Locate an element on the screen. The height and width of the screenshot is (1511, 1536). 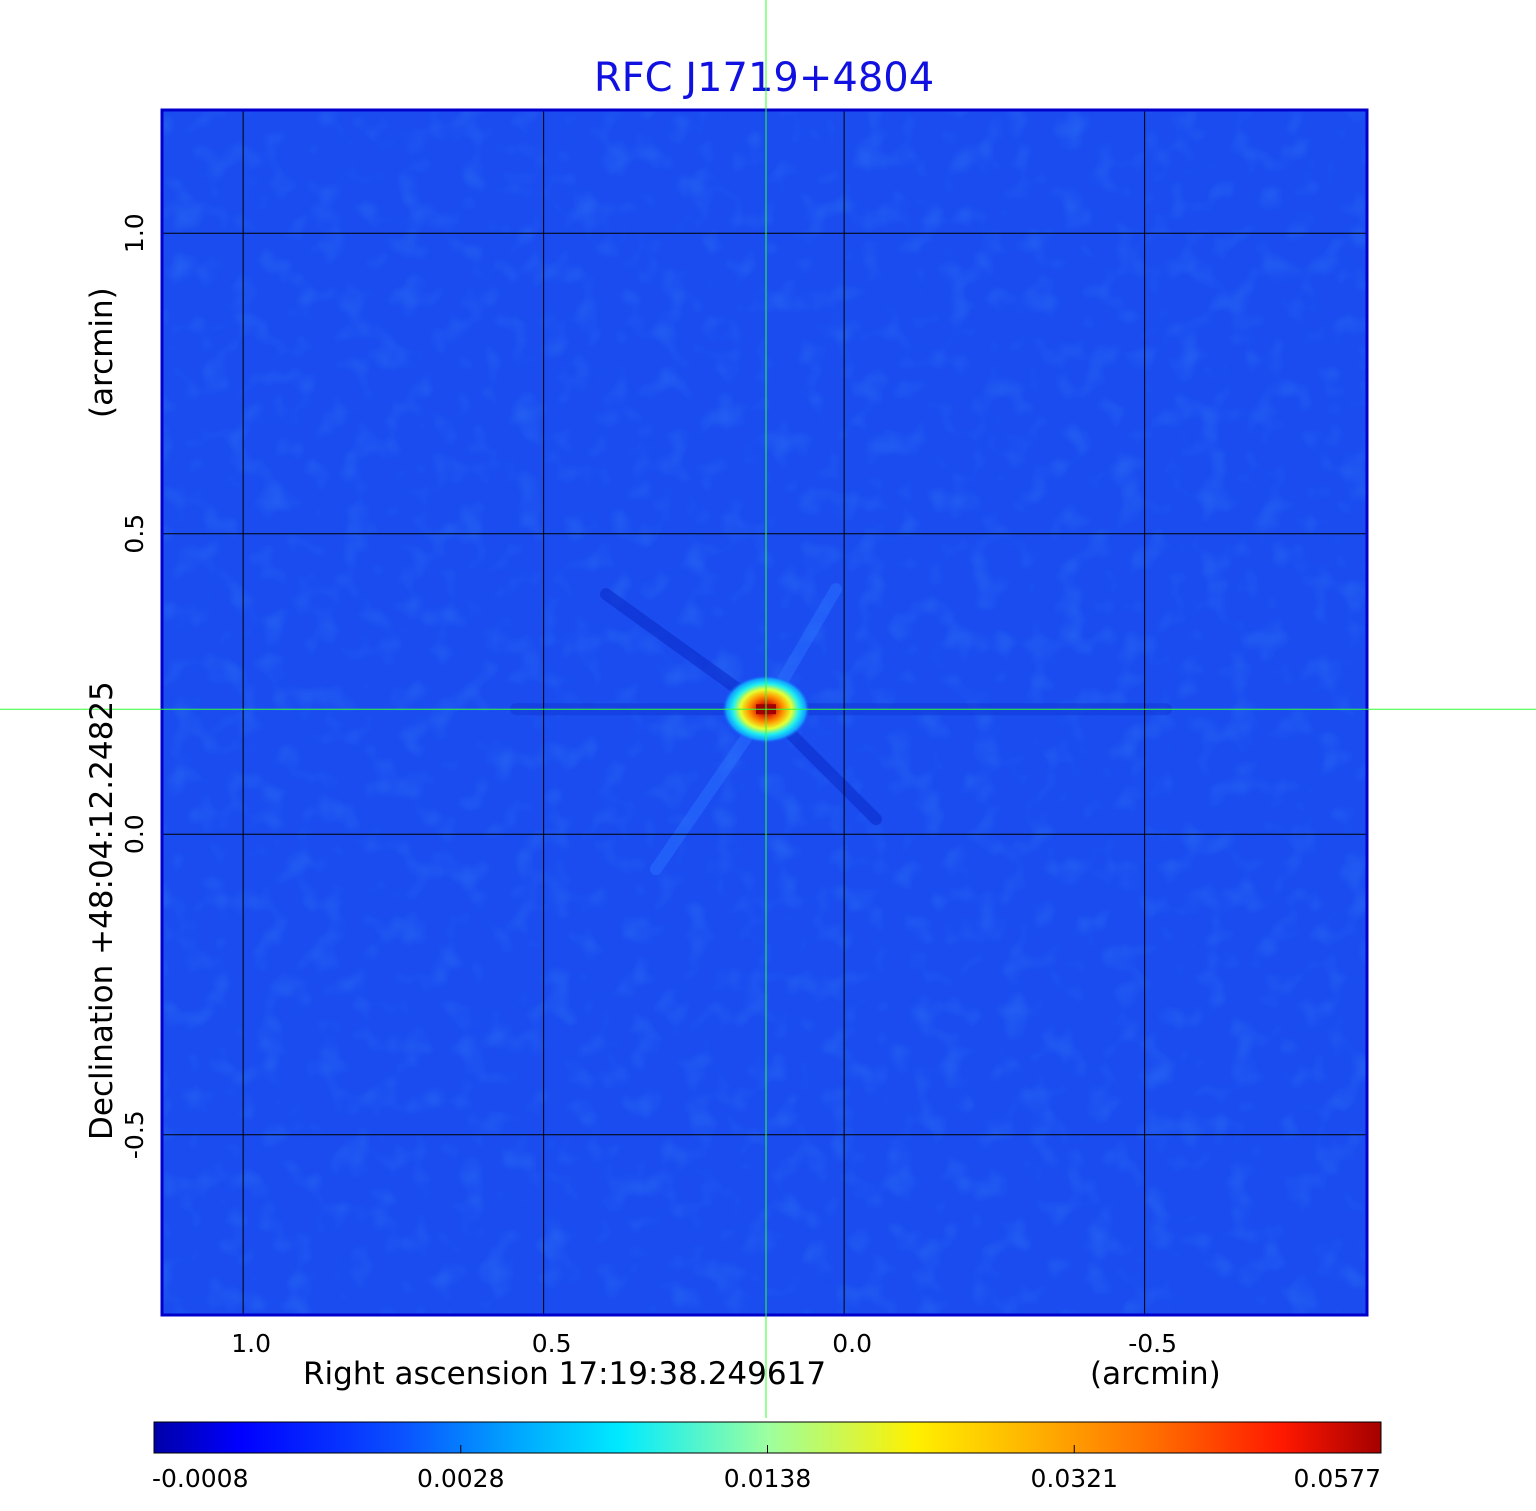
y-axis-unit: (arcmin) is located at coordinates (102, 352).